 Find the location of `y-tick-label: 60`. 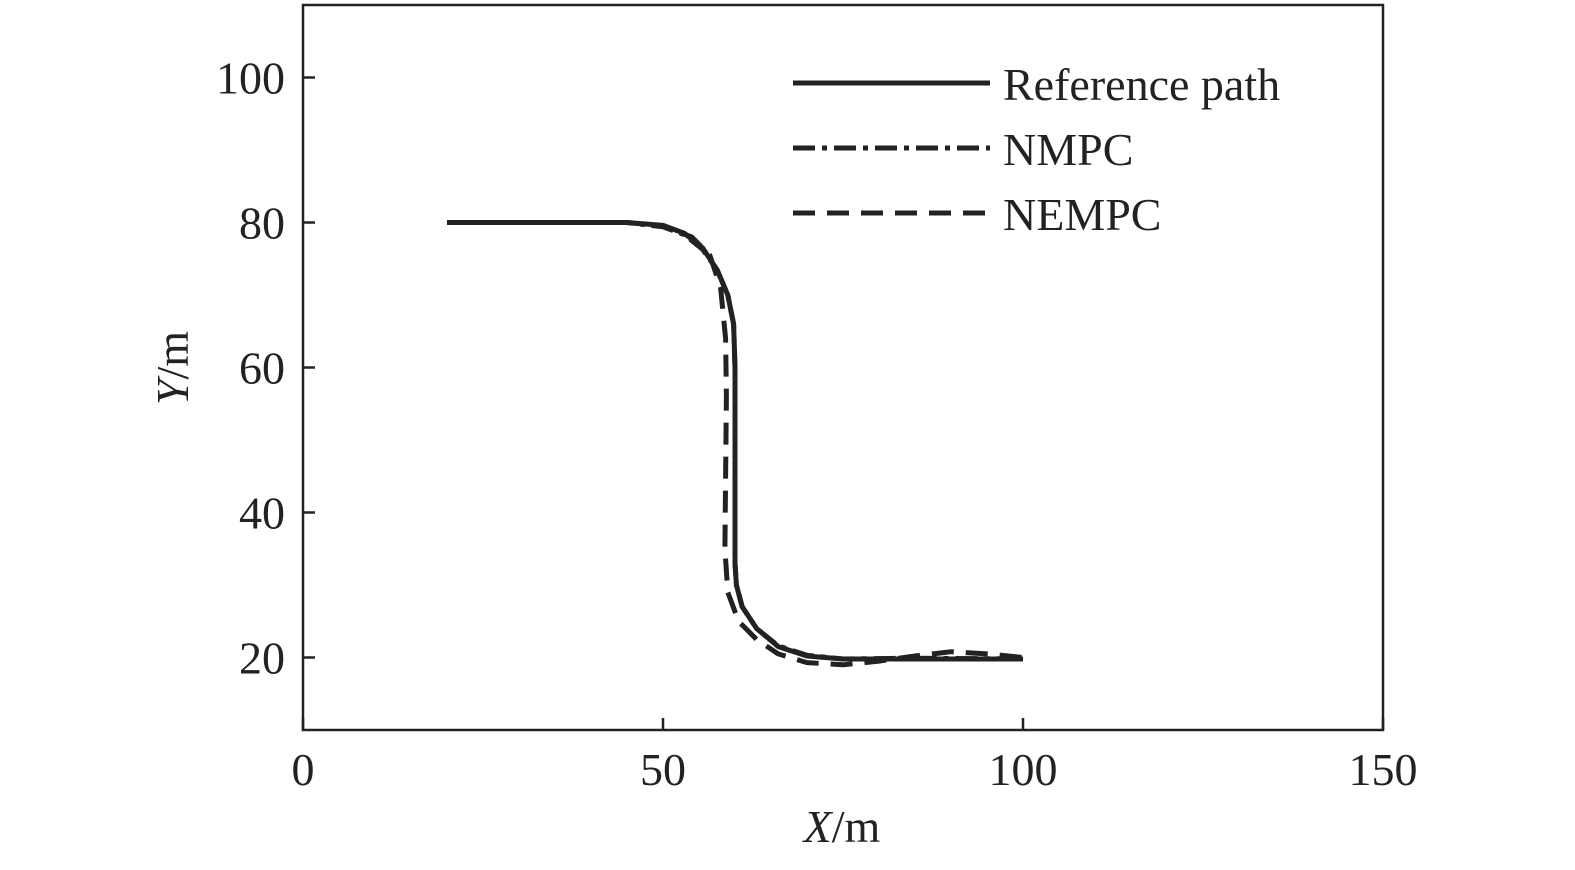

y-tick-label: 60 is located at coordinates (262, 368).